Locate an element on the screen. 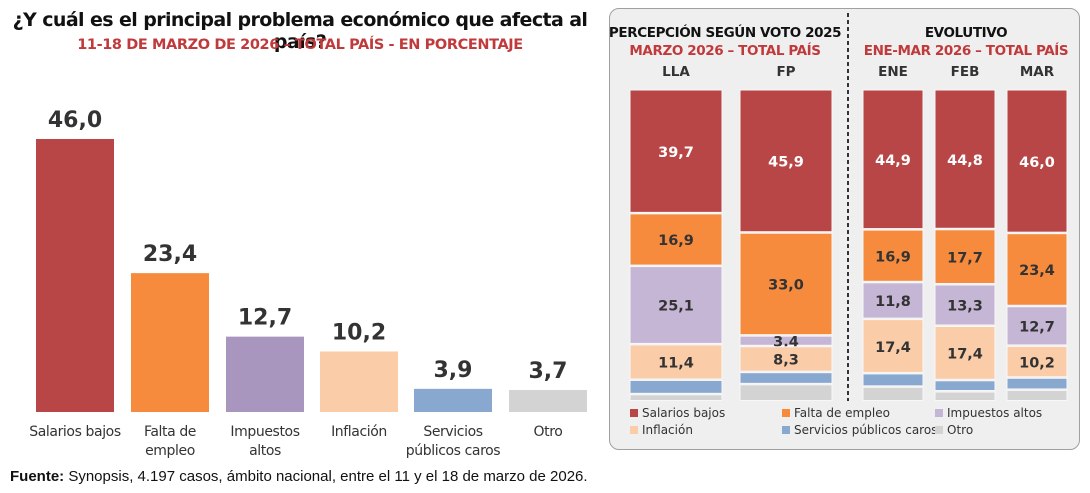 The height and width of the screenshot is (493, 1090). category-label-servicios-publicos-caros: Servicios is located at coordinates (452, 432).